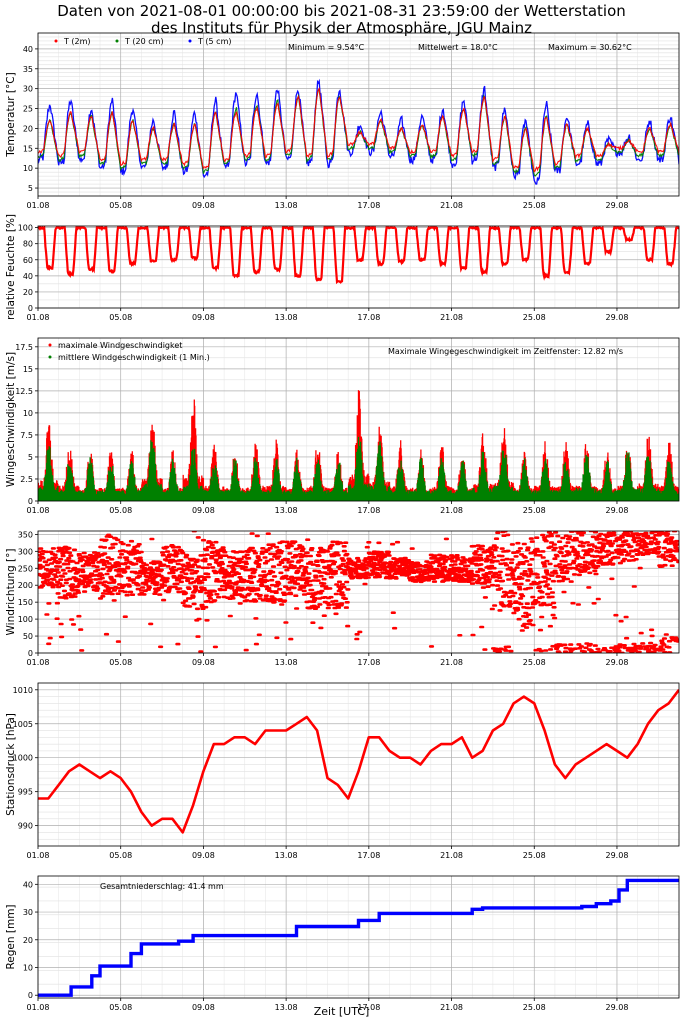 The image size is (683, 1024). I want to click on series-stationsdruck, so click(358, 761).